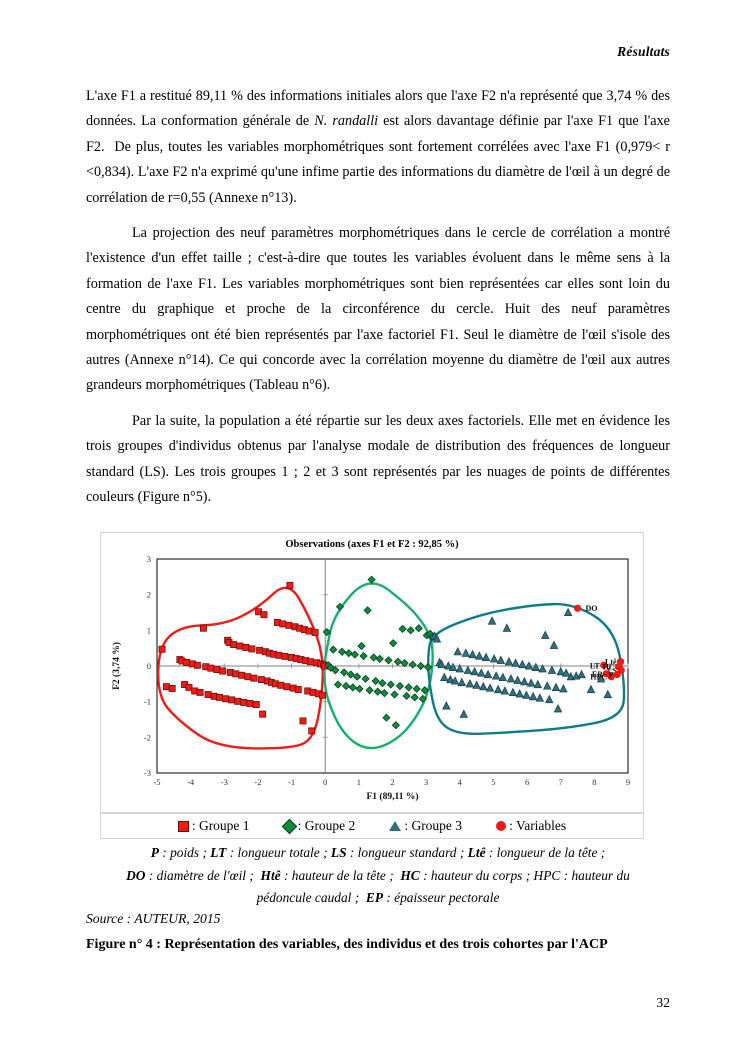  I want to click on legend-label-groupe-1: : Groupe 1, so click(220, 825).